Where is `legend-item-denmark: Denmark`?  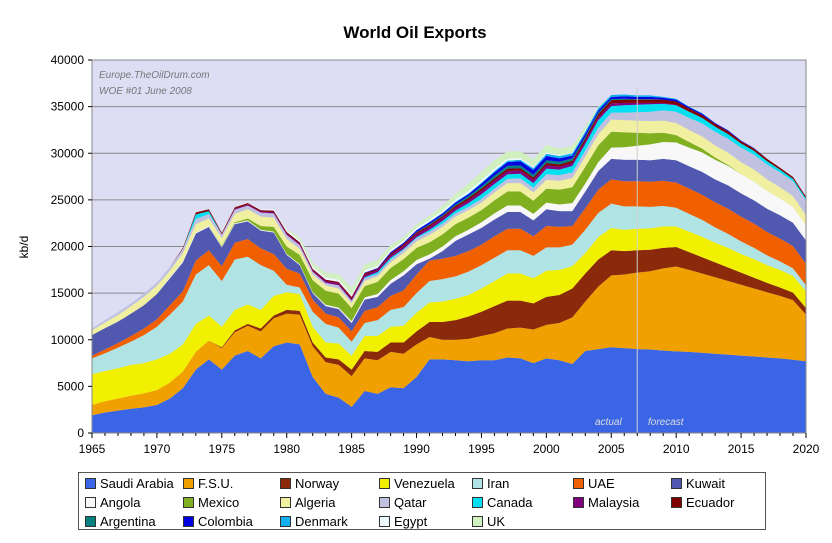 legend-item-denmark: Denmark is located at coordinates (314, 521).